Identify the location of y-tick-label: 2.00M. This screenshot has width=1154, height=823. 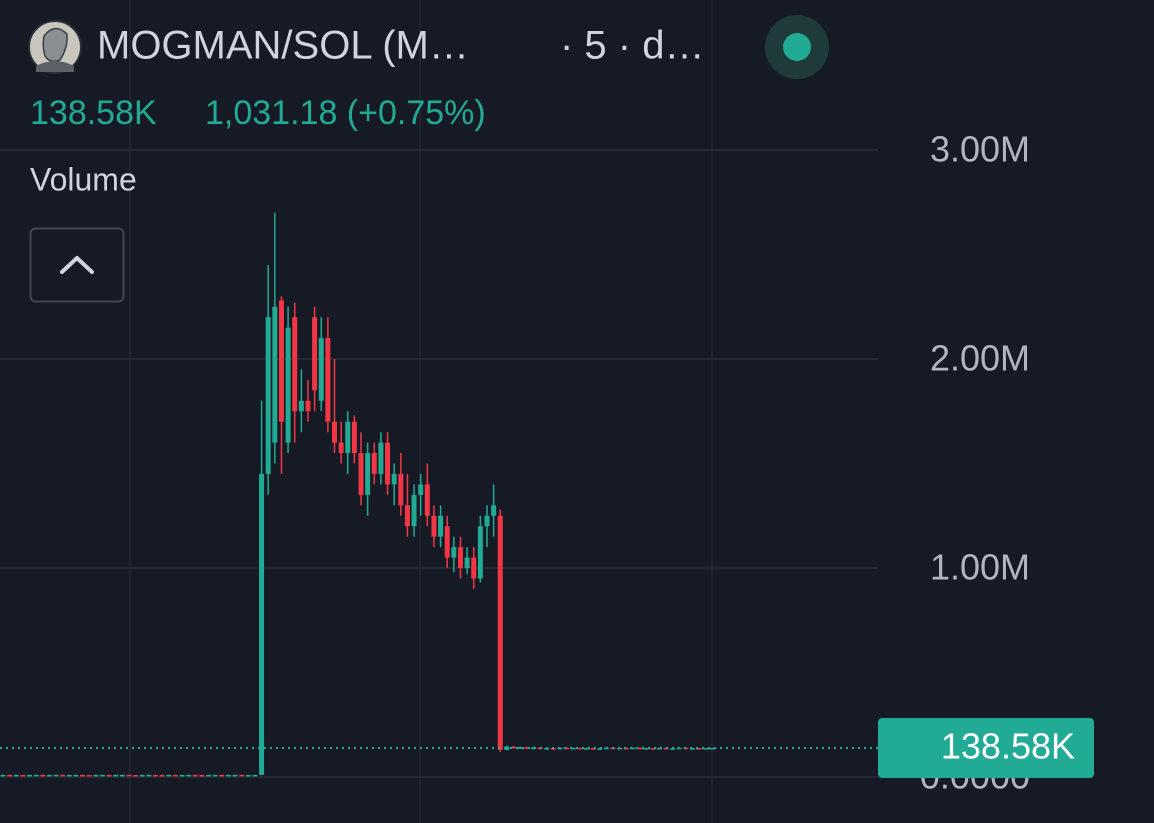
(980, 358).